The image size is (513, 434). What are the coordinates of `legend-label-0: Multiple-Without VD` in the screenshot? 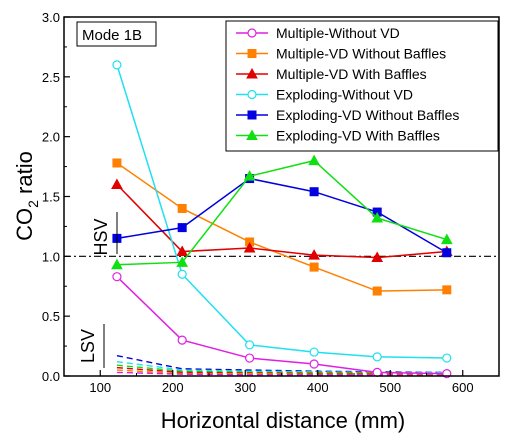 It's located at (338, 33).